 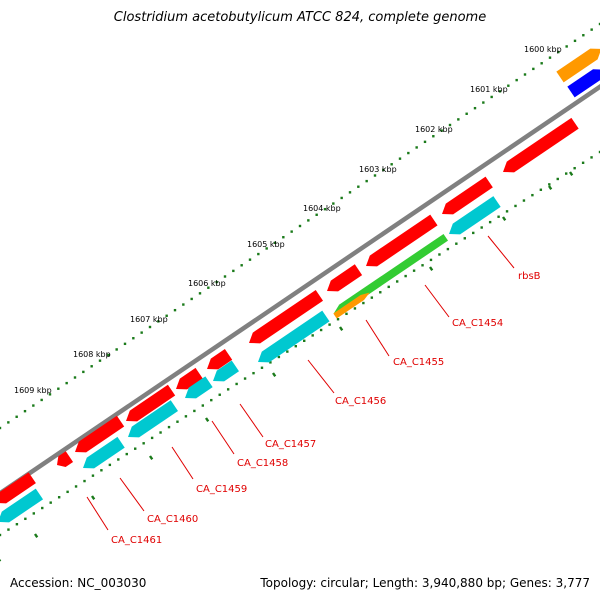 What do you see at coordinates (149, 319) in the screenshot?
I see `tick-label: 1607 kbp` at bounding box center [149, 319].